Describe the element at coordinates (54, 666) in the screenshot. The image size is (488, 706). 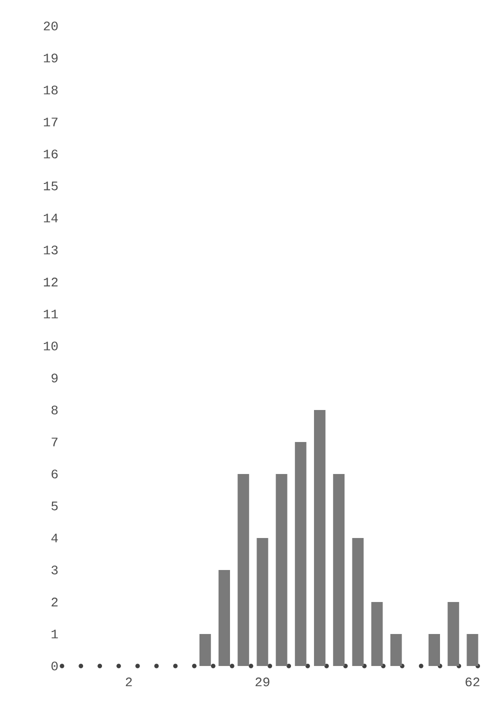
I see `y-tick-label: 0` at that location.